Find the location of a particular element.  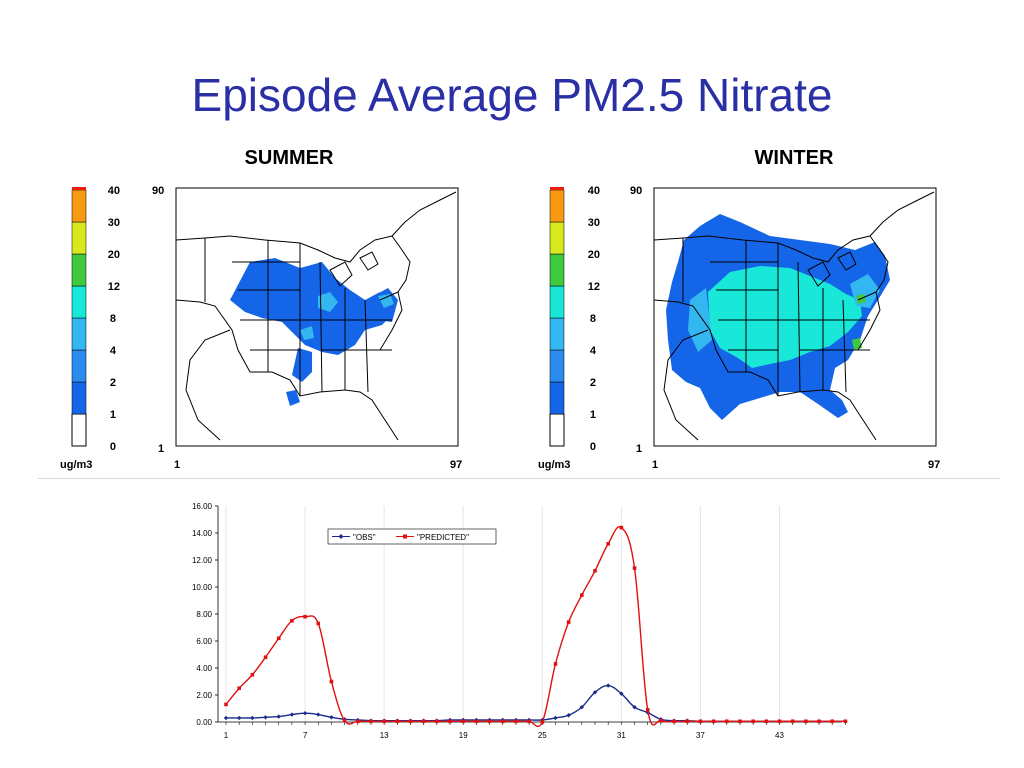

legend-obs-label: "OBS" is located at coordinates (364, 537).